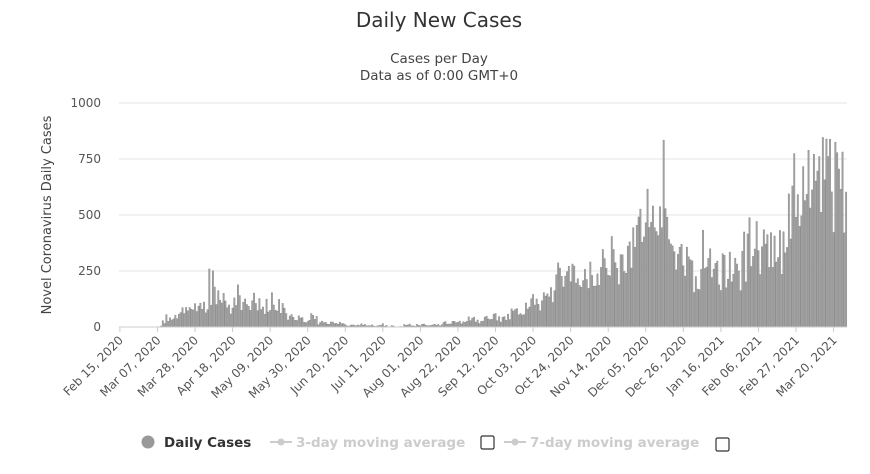  I want to click on legend-item-3-day-moving-average: 3-day moving average, so click(367, 443).